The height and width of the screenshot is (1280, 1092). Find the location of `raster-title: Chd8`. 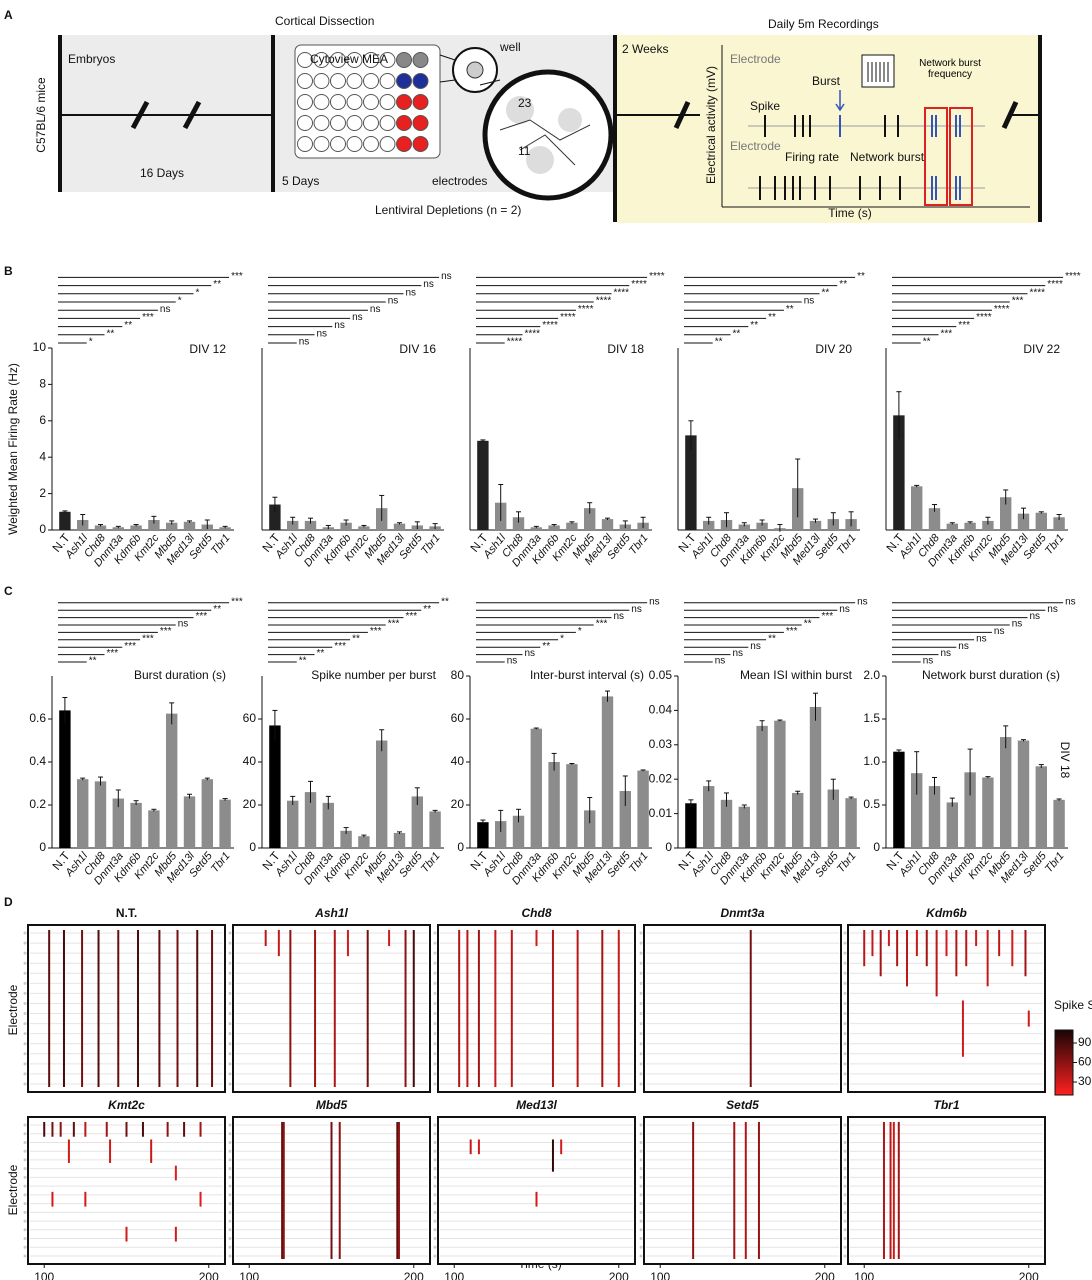

raster-title: Chd8 is located at coordinates (537, 913).